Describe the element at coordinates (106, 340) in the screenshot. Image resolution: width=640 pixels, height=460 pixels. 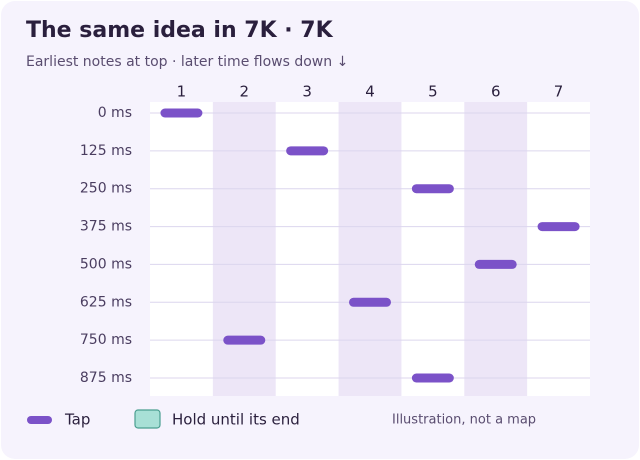
I see `y-tick-label: 750 ms` at that location.